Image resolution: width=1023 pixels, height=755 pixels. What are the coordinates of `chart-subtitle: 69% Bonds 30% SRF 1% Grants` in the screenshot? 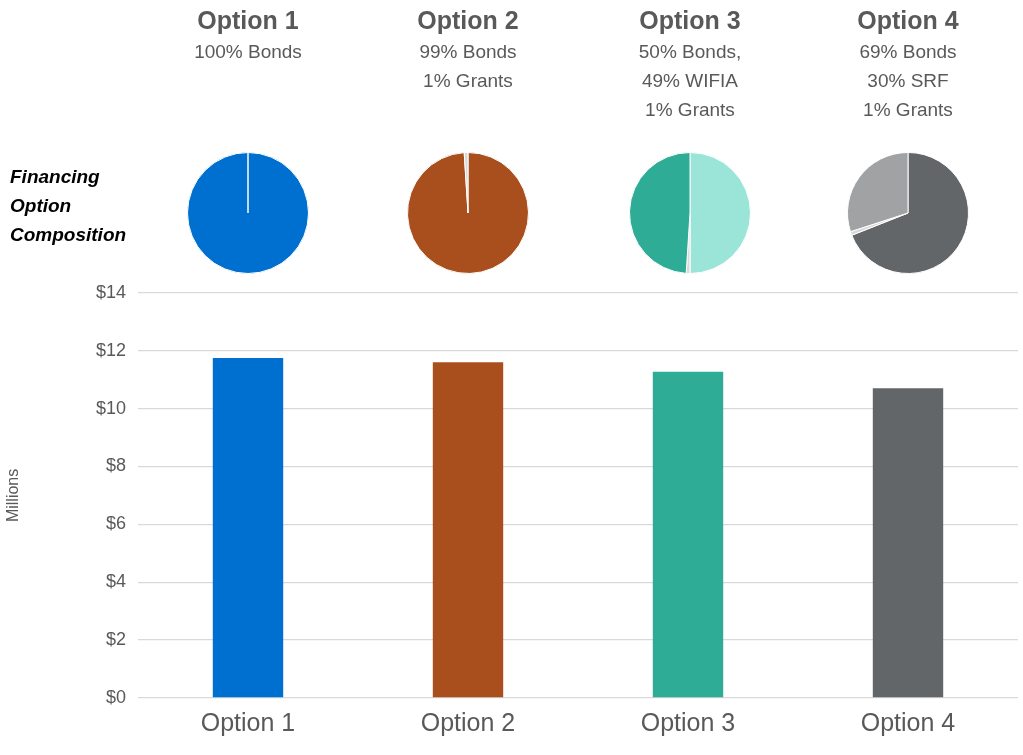 It's located at (908, 81).